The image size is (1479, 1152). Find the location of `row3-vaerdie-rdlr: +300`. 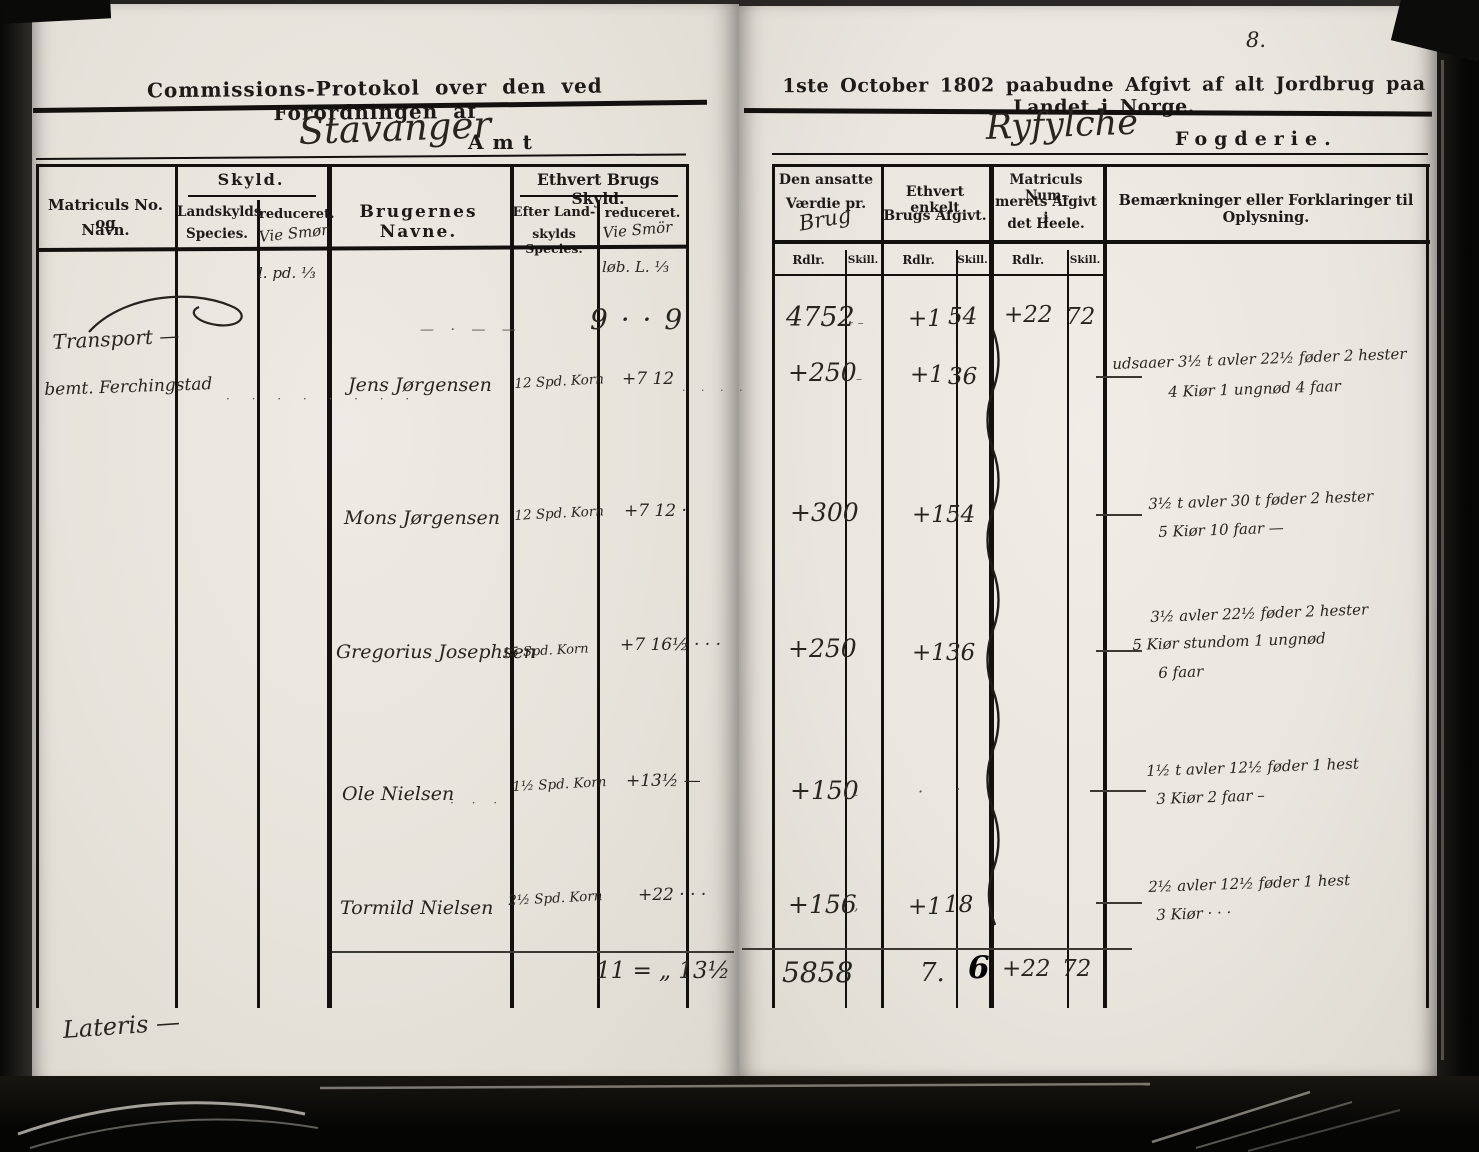

row3-vaerdie-rdlr: +300 is located at coordinates (824, 512).